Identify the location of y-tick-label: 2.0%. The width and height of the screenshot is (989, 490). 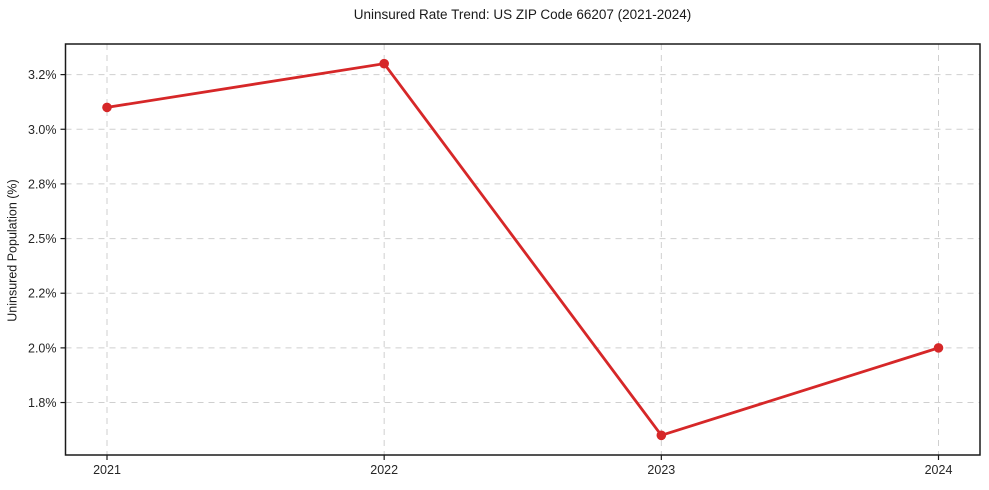
(42, 348).